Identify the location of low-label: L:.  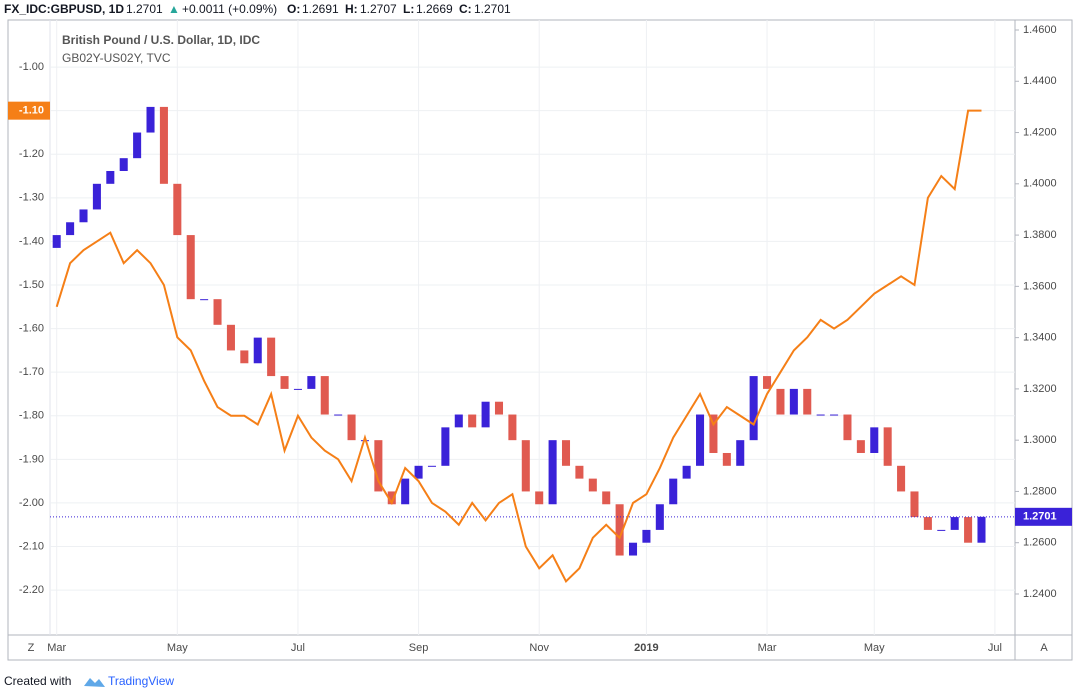
(408, 9).